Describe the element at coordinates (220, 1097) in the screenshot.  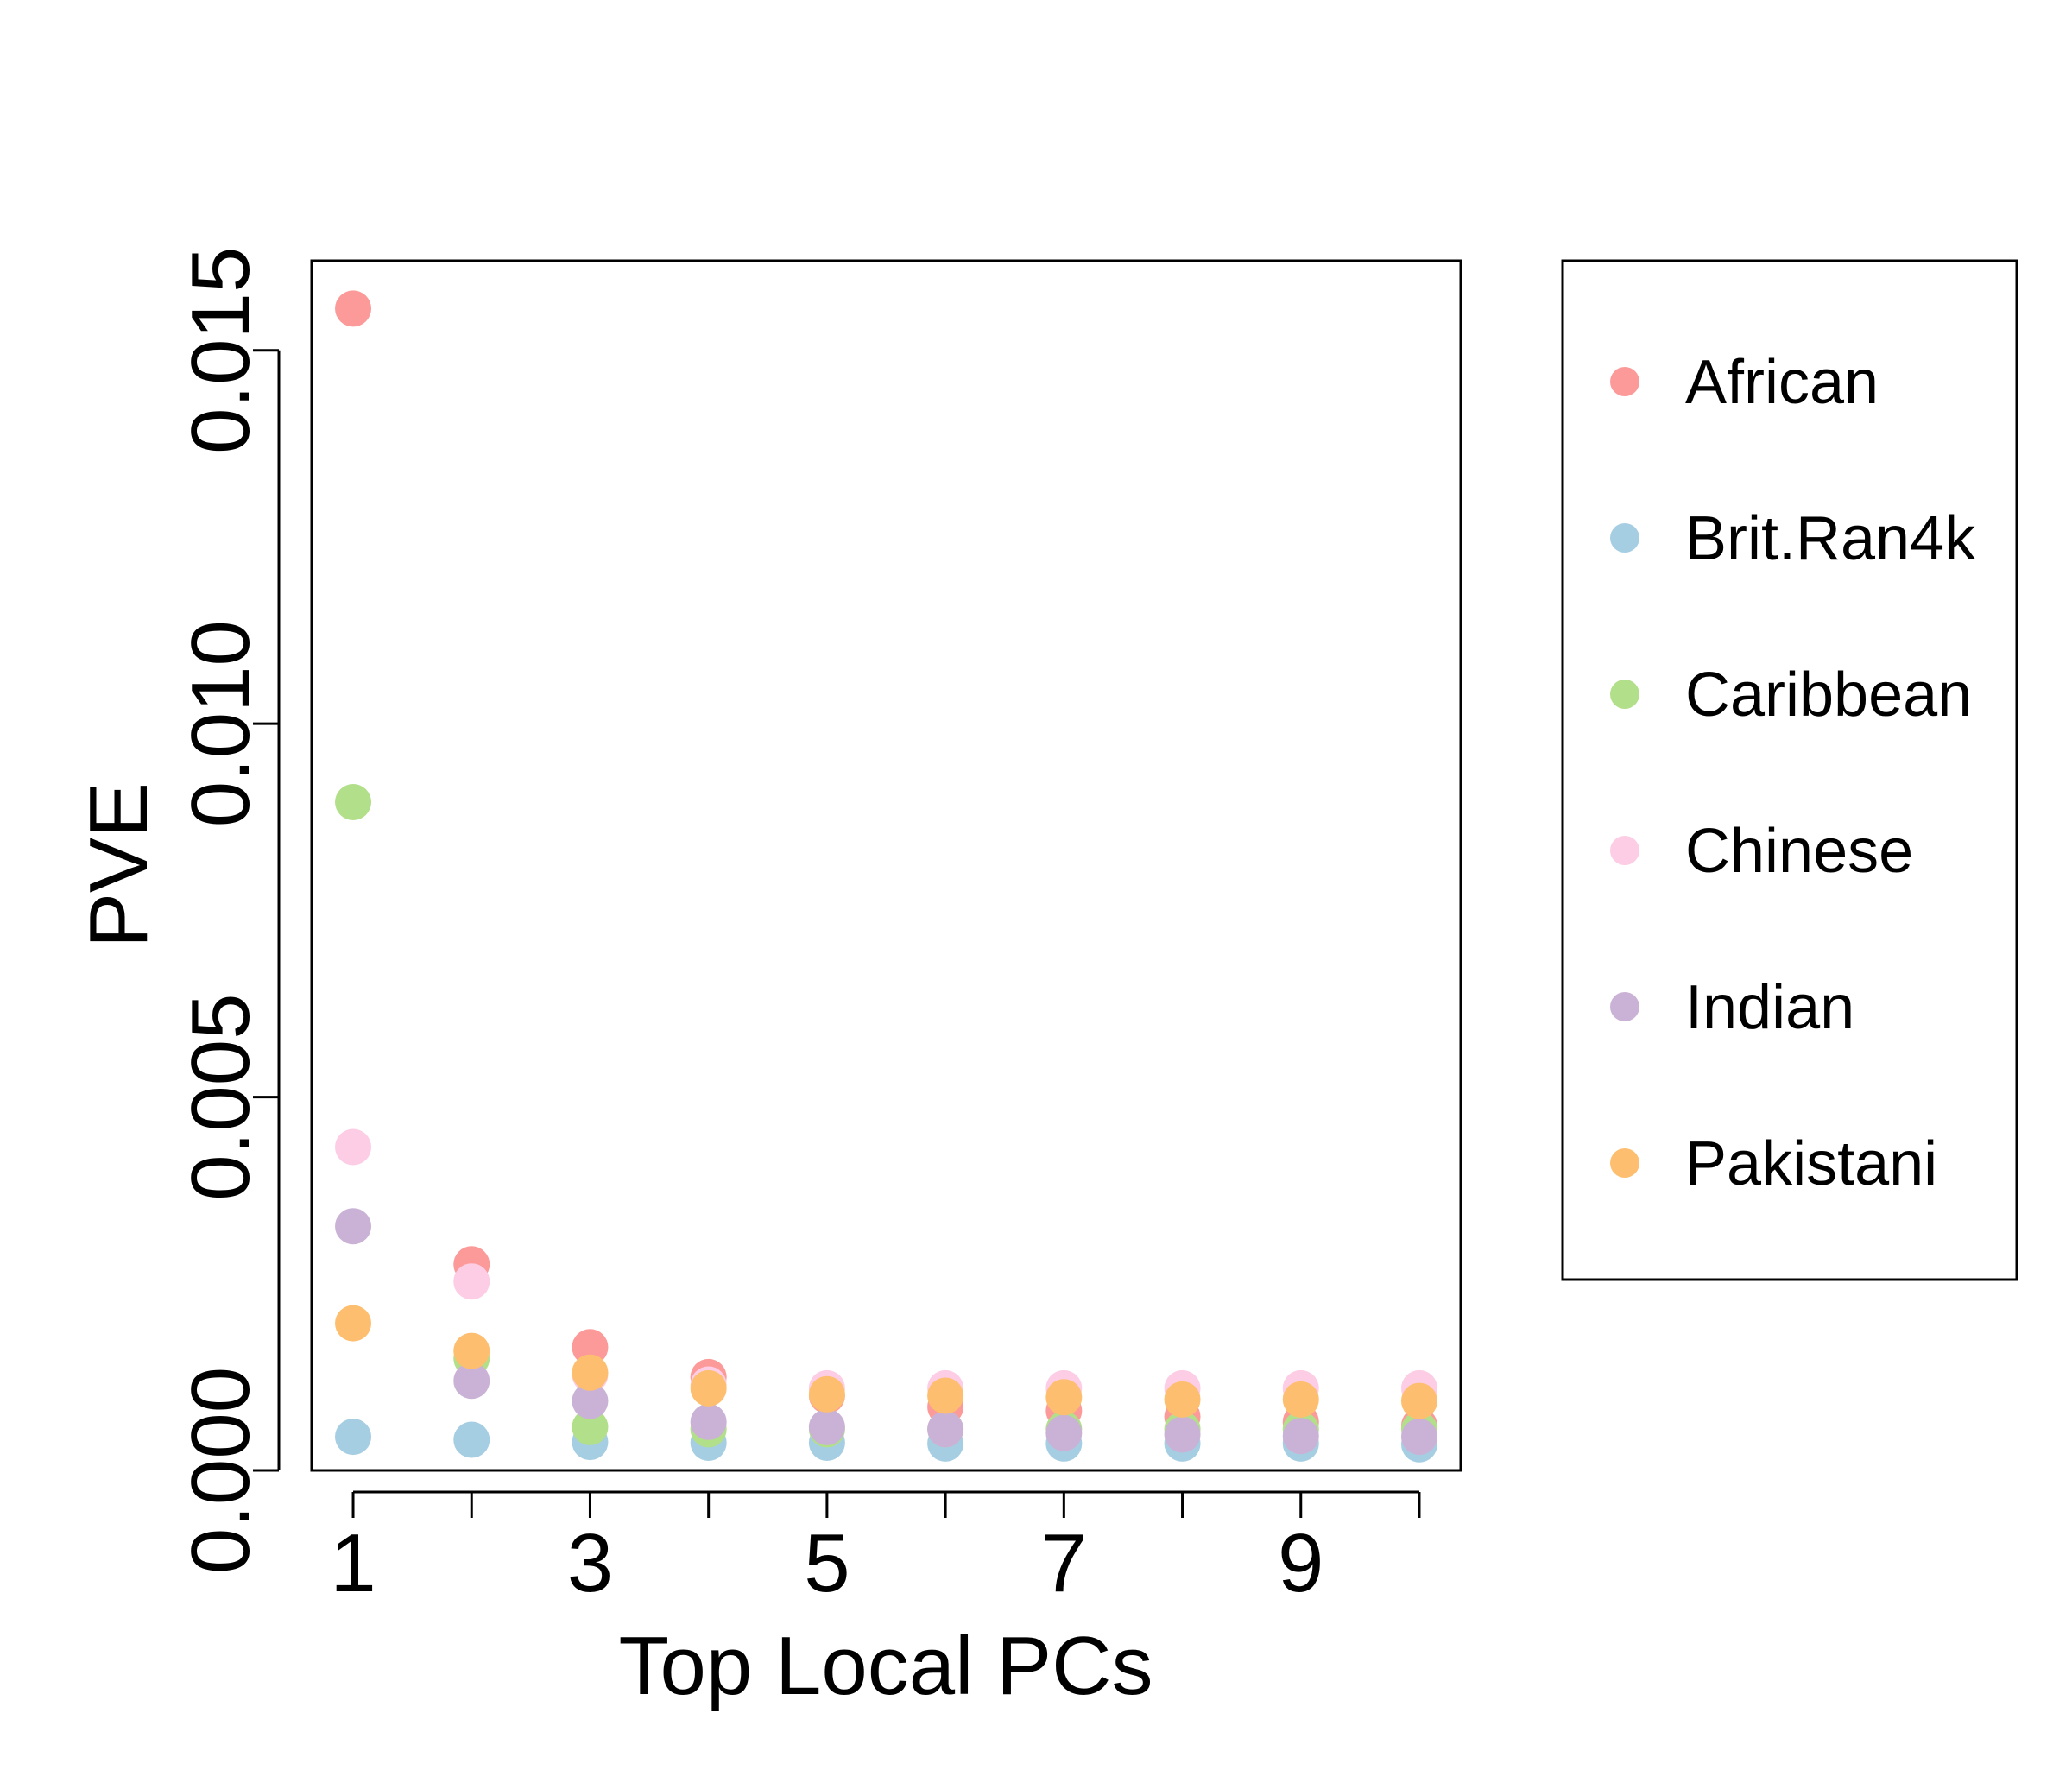
I see `y-tick-label: 0.005` at that location.